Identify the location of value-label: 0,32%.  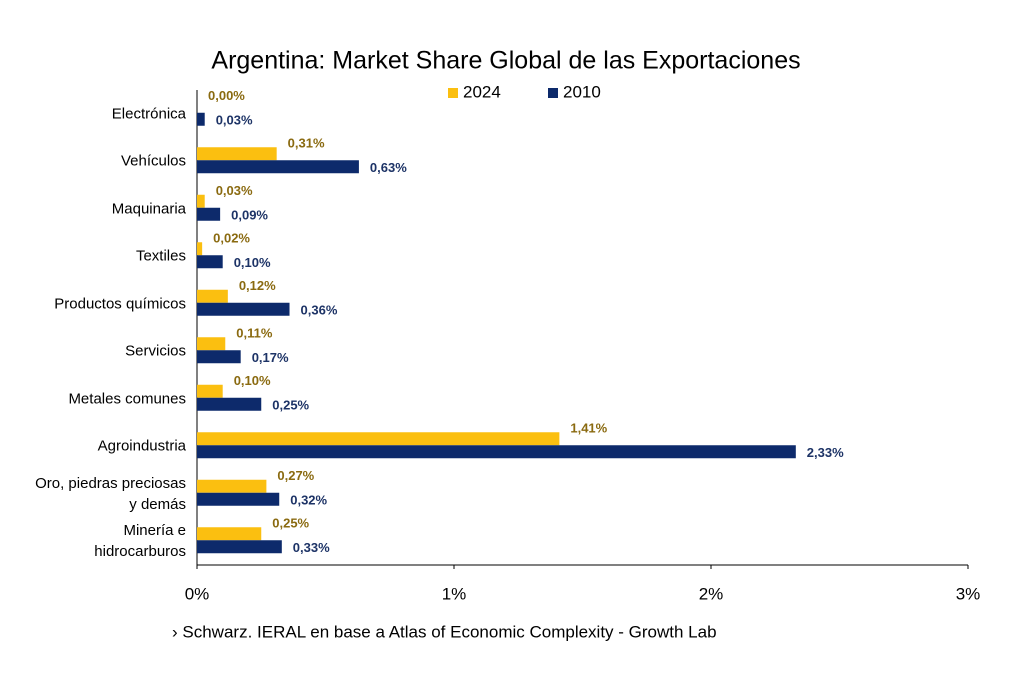
(308, 500).